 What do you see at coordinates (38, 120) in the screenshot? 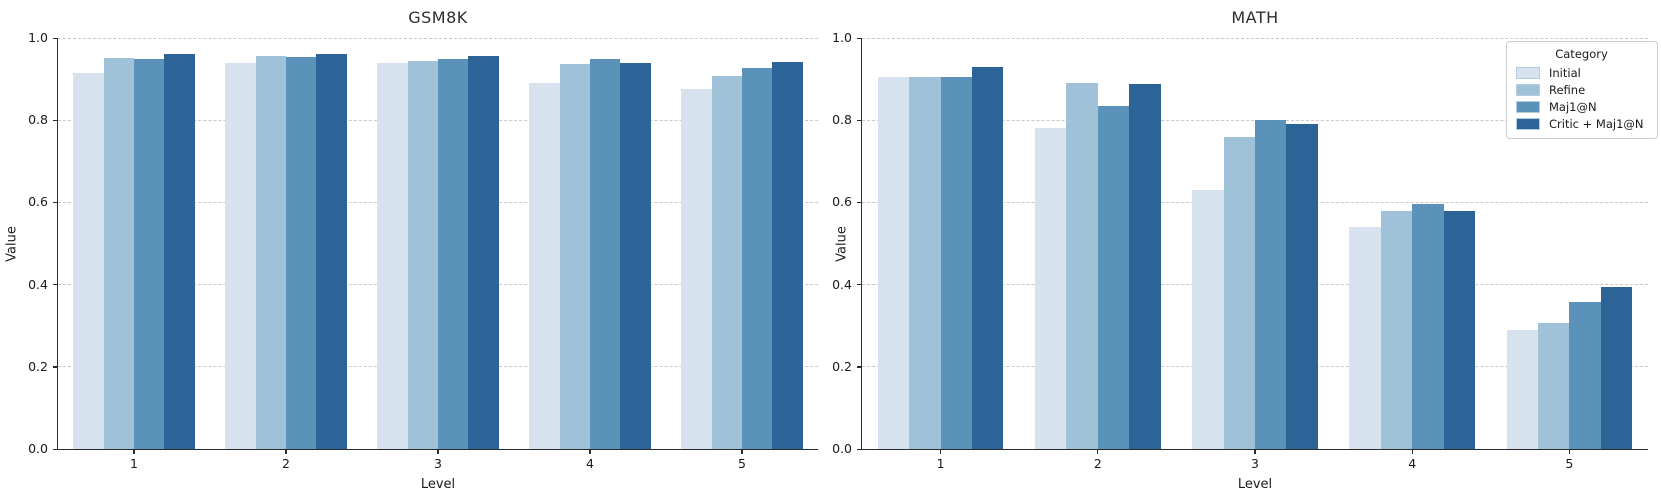
I see `y-tick-label: 0.8` at bounding box center [38, 120].